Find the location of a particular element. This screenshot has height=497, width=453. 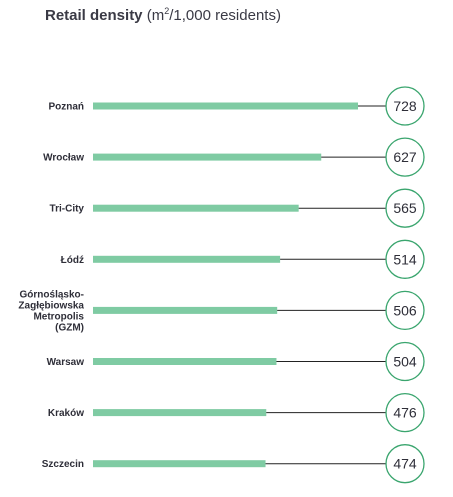

category-label: Wrocław is located at coordinates (63, 158).